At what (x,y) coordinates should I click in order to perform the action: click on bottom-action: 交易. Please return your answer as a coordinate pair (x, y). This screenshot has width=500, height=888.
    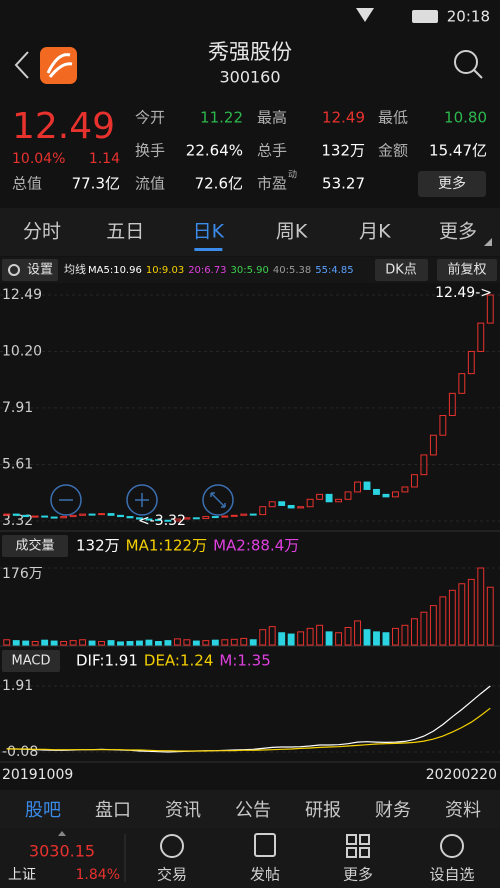
    Looking at the image, I should click on (172, 875).